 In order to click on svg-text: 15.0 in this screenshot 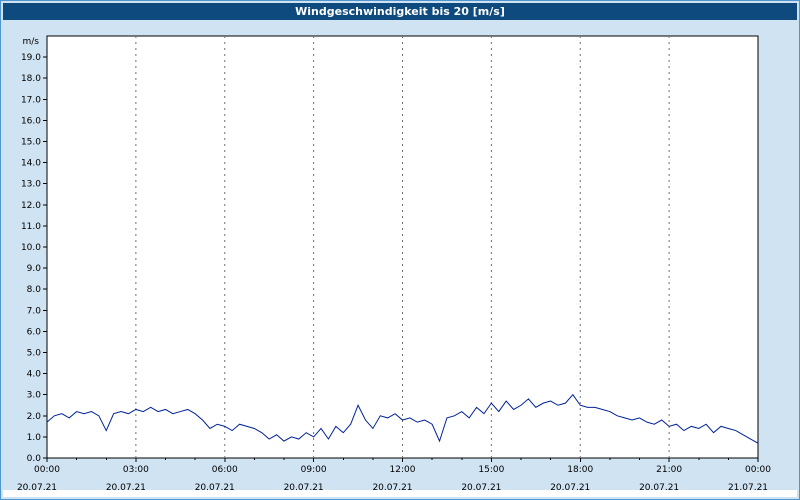, I will do `click(31, 143)`.